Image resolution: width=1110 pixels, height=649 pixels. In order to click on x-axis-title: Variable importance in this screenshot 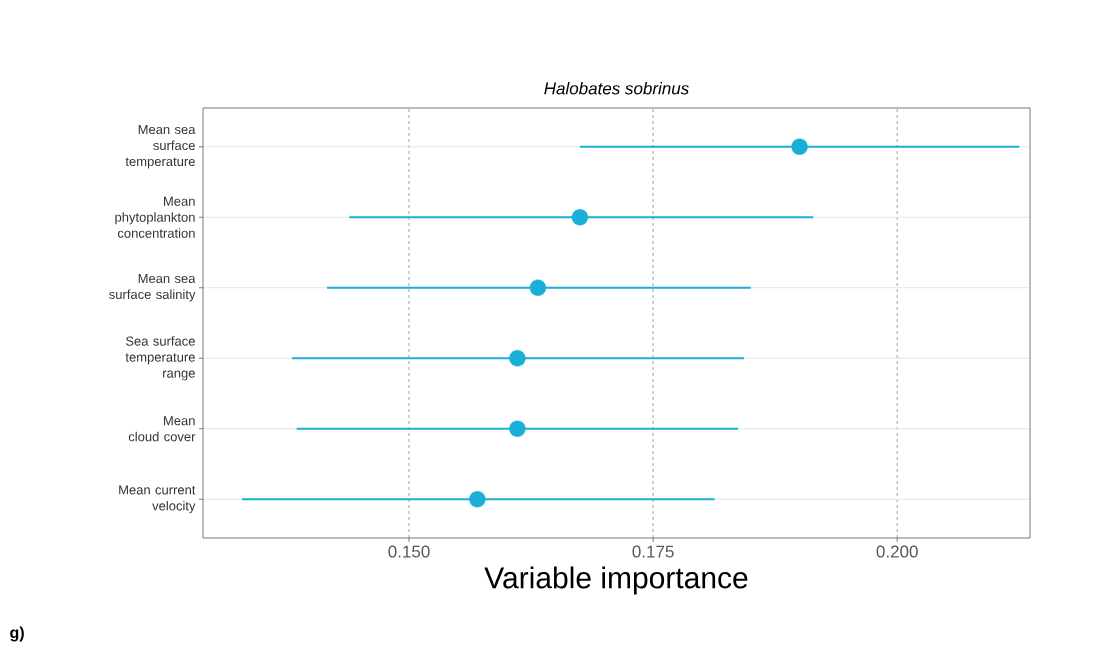, I will do `click(616, 580)`.